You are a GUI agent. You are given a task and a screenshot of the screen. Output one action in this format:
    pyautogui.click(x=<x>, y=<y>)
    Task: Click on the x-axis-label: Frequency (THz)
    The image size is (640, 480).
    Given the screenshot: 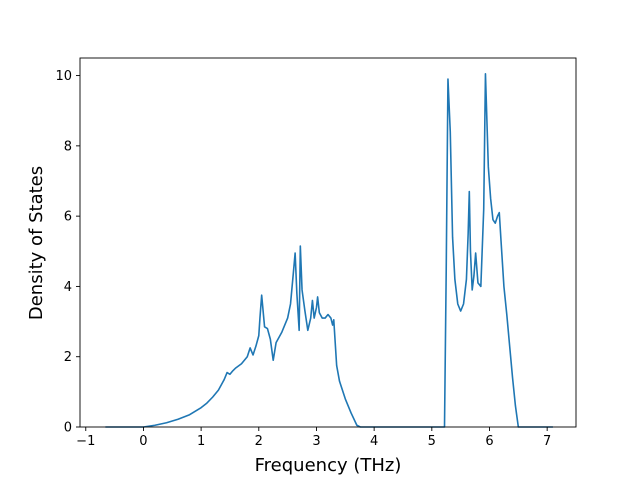 What is the action you would take?
    pyautogui.click(x=328, y=465)
    